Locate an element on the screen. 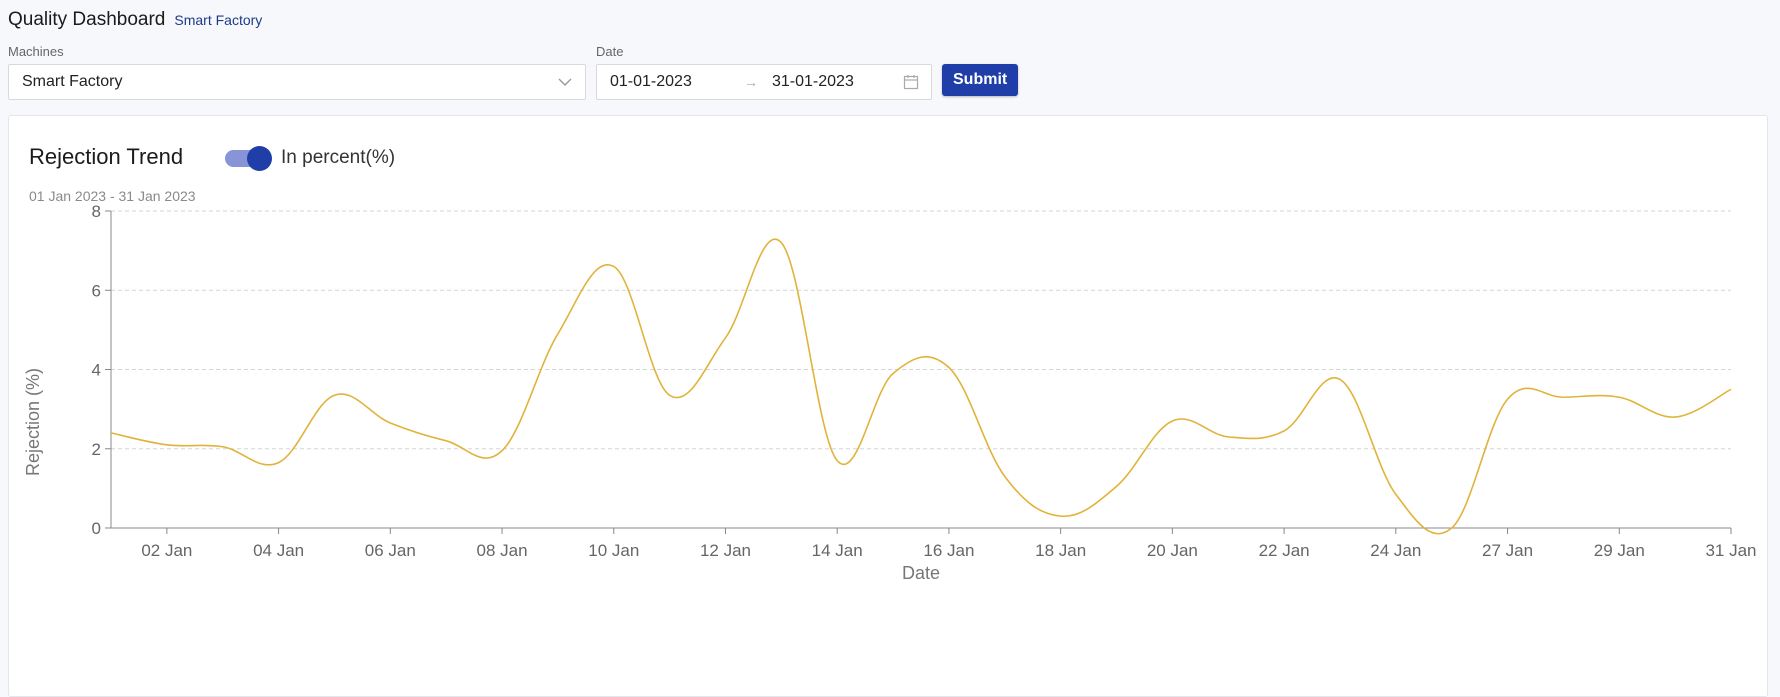  machines-group: Machines Smart Factory is located at coordinates (297, 72).